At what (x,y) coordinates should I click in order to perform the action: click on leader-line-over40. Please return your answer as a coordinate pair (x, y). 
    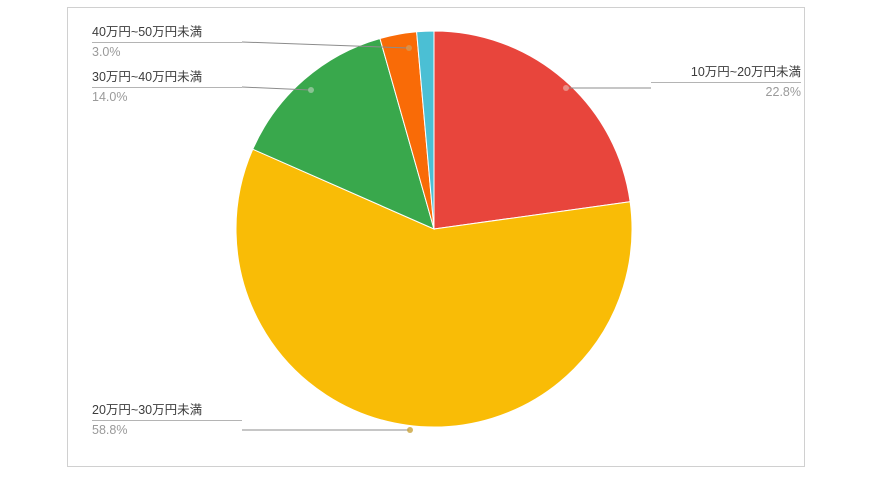
    Looking at the image, I should click on (325, 45).